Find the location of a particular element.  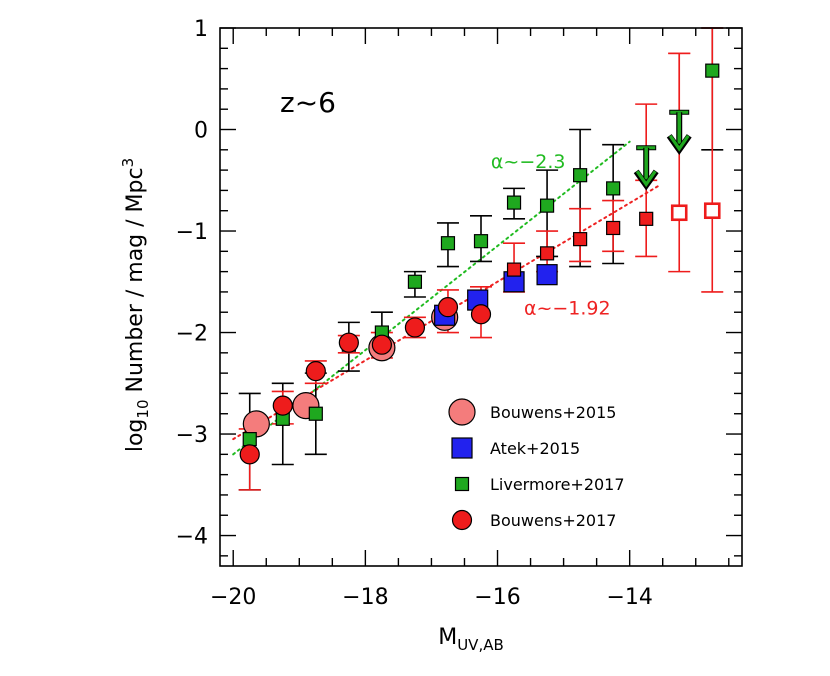

y-tick-label: −4 is located at coordinates (192, 537).